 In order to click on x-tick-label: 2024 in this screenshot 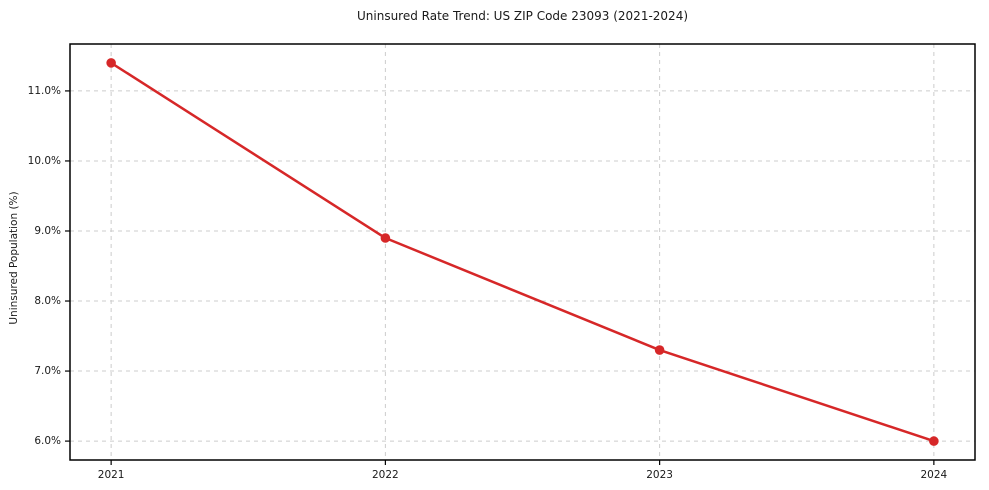, I will do `click(933, 475)`.